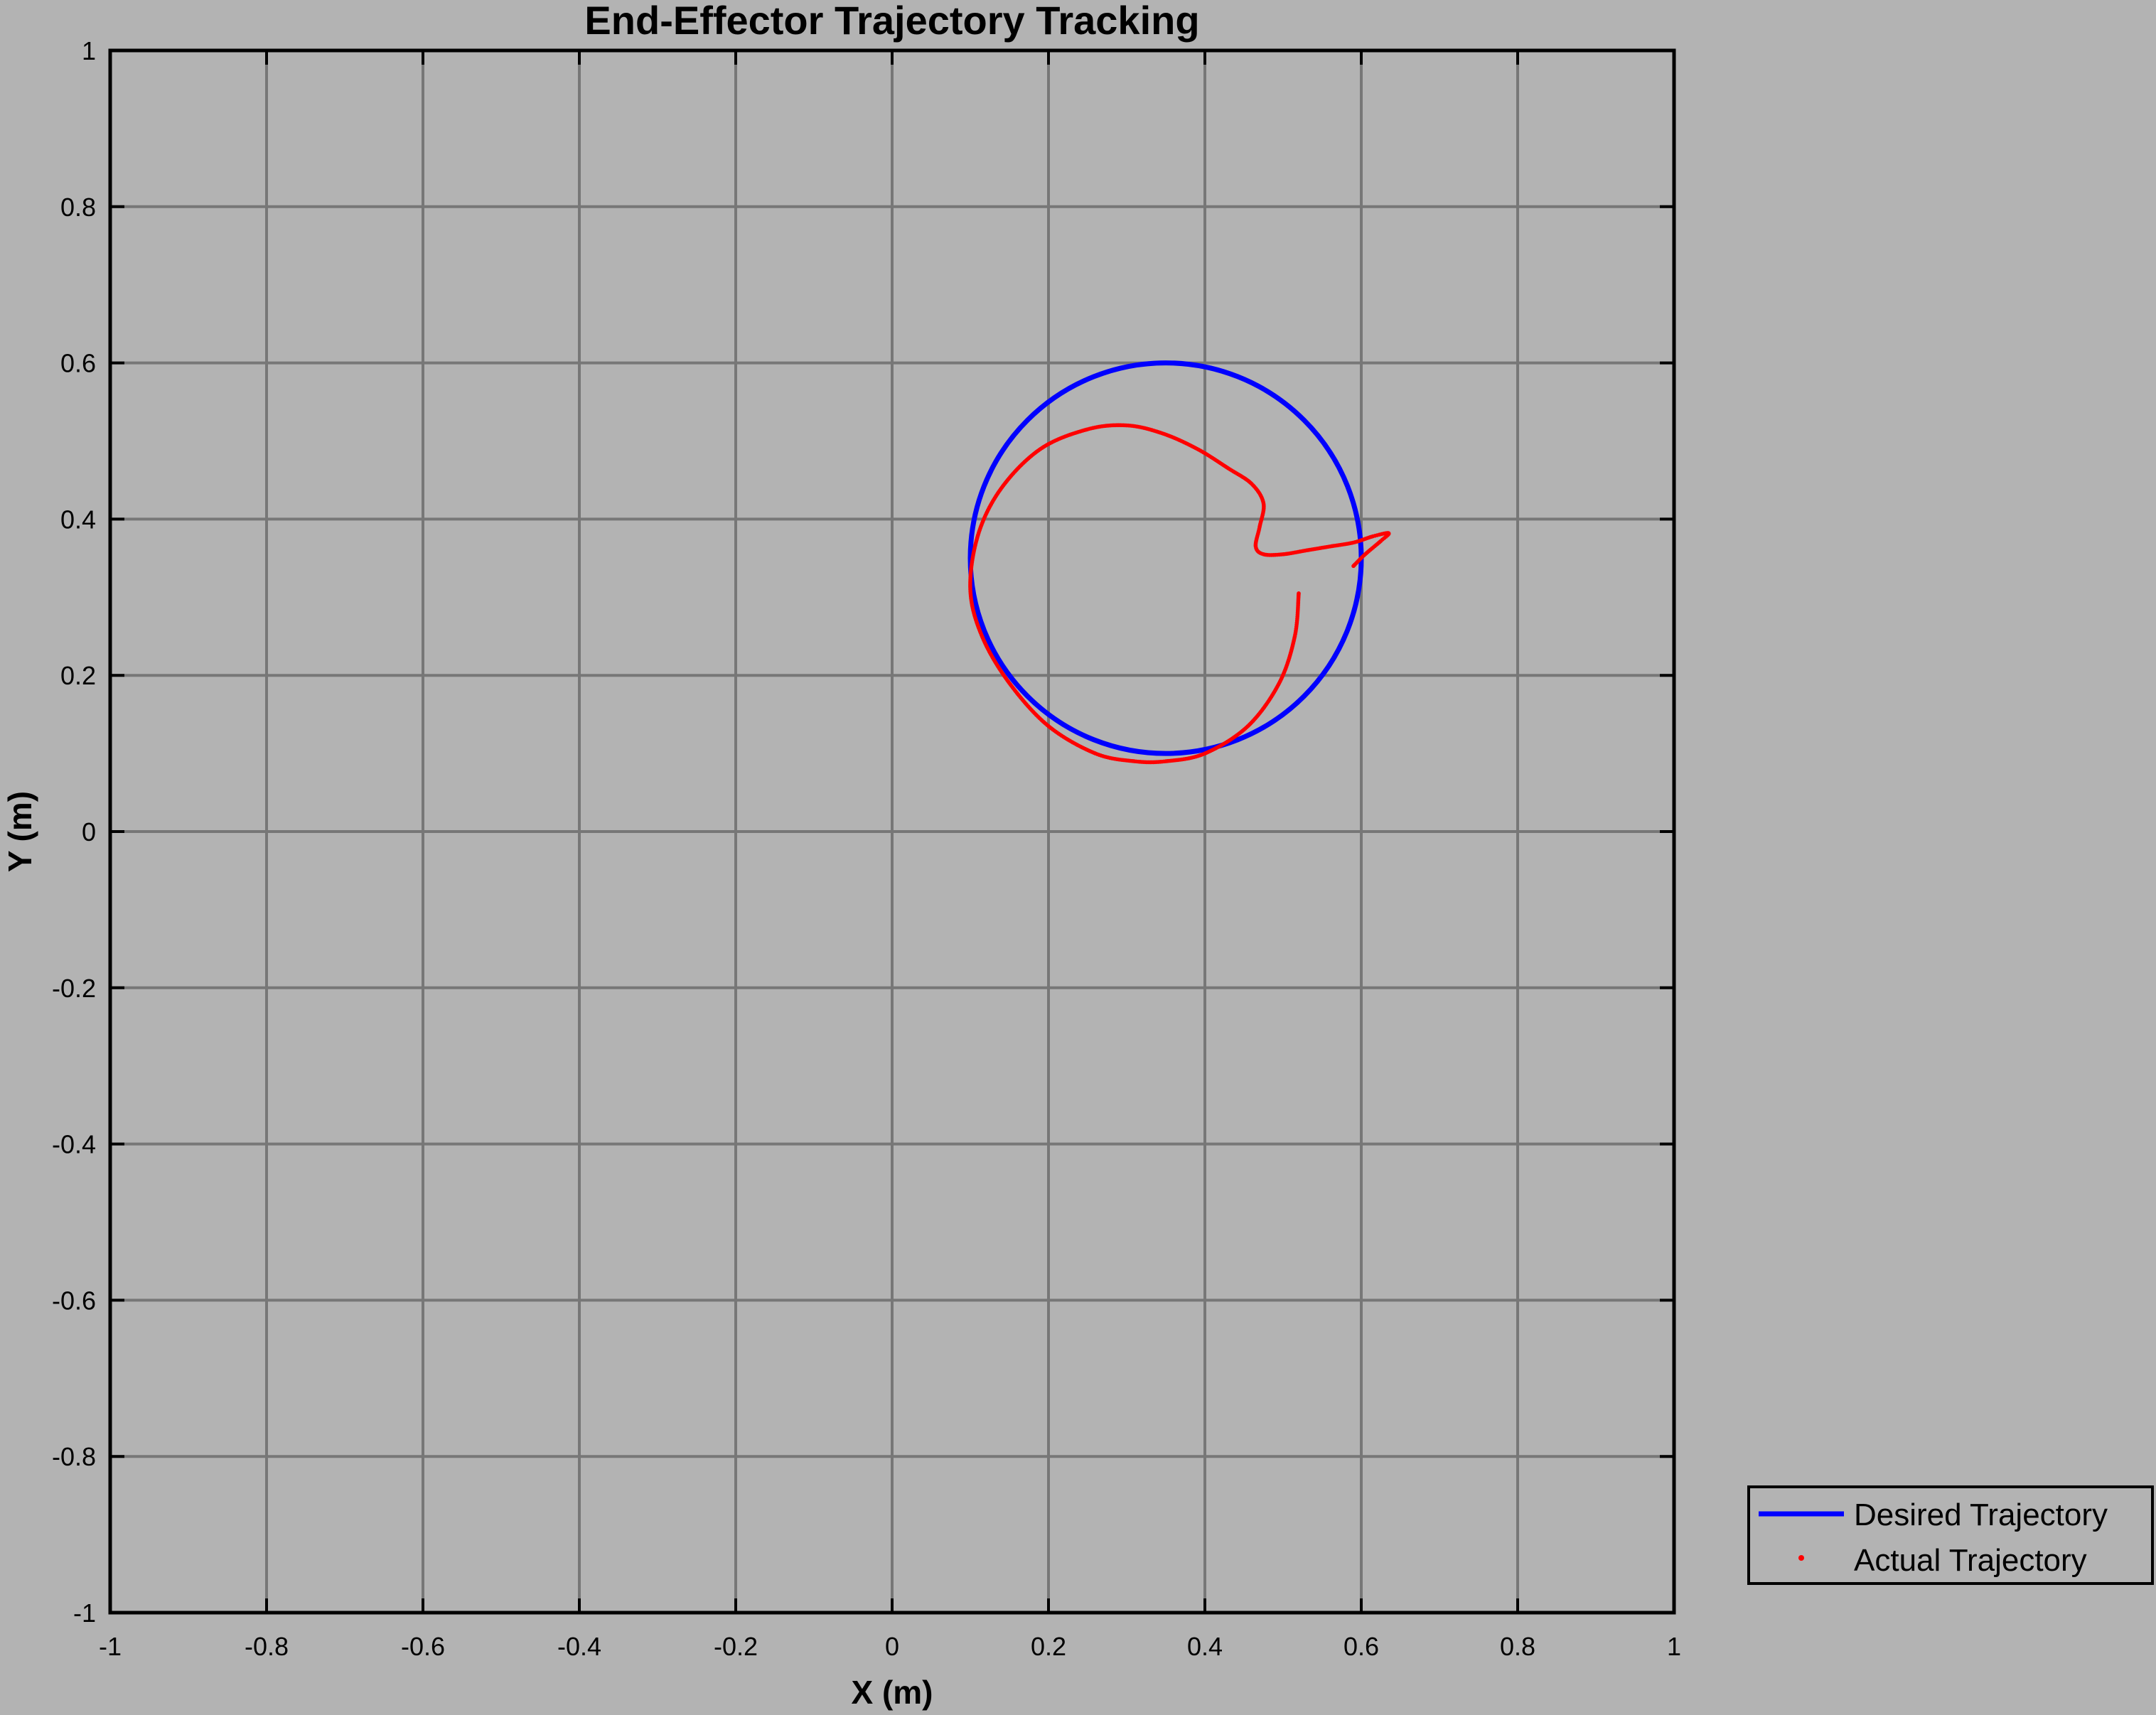  What do you see at coordinates (1205, 1647) in the screenshot?
I see `x-tick-label: 0.4` at bounding box center [1205, 1647].